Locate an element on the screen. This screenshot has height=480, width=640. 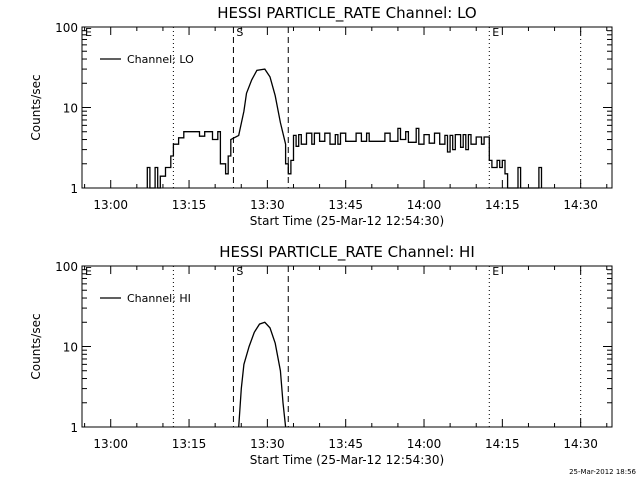
legend-label: Channel: LO is located at coordinates (160, 59).